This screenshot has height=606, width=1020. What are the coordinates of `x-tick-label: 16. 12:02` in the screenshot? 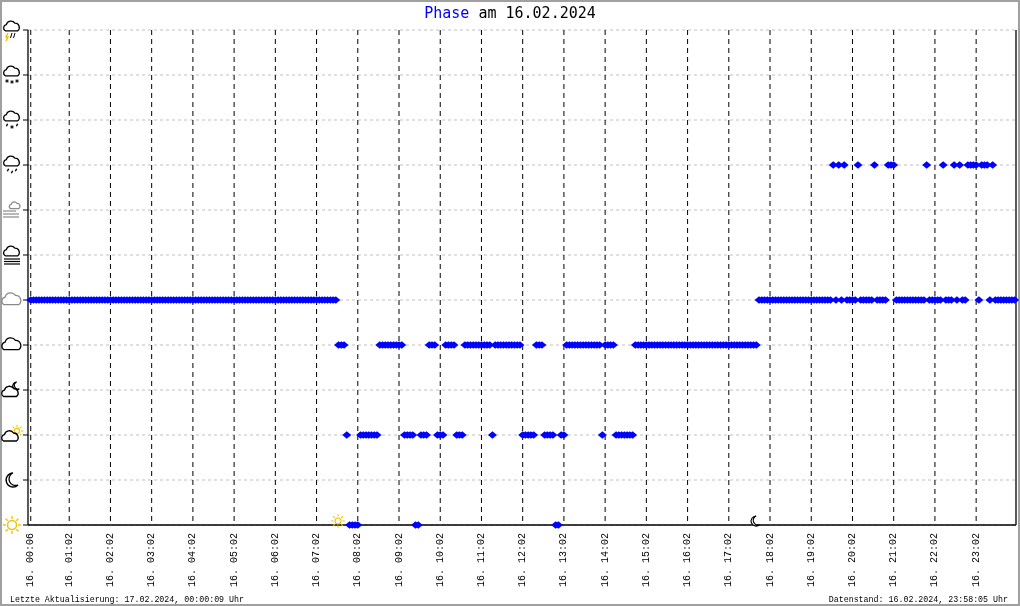 It's located at (523, 560).